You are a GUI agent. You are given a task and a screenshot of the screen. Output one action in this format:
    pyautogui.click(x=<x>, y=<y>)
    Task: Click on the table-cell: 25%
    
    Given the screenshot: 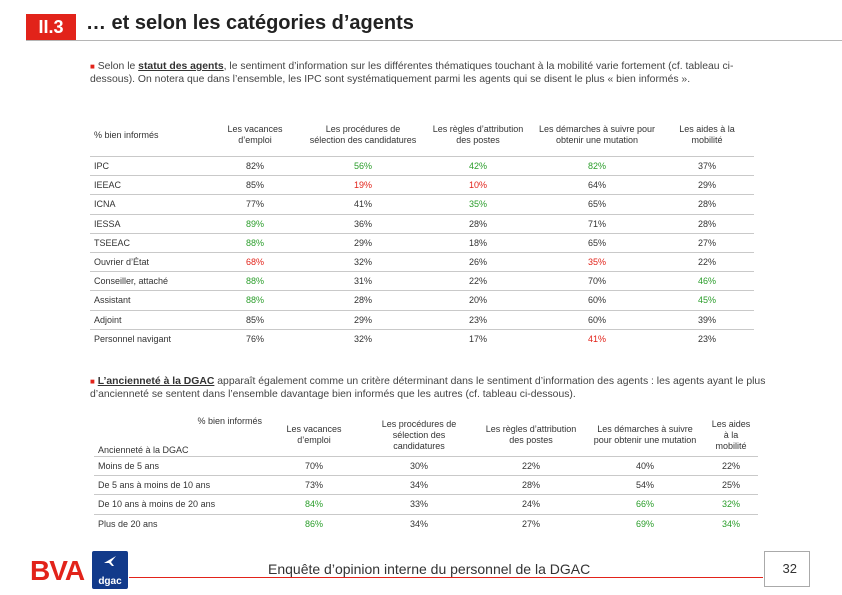 What is the action you would take?
    pyautogui.click(x=730, y=485)
    